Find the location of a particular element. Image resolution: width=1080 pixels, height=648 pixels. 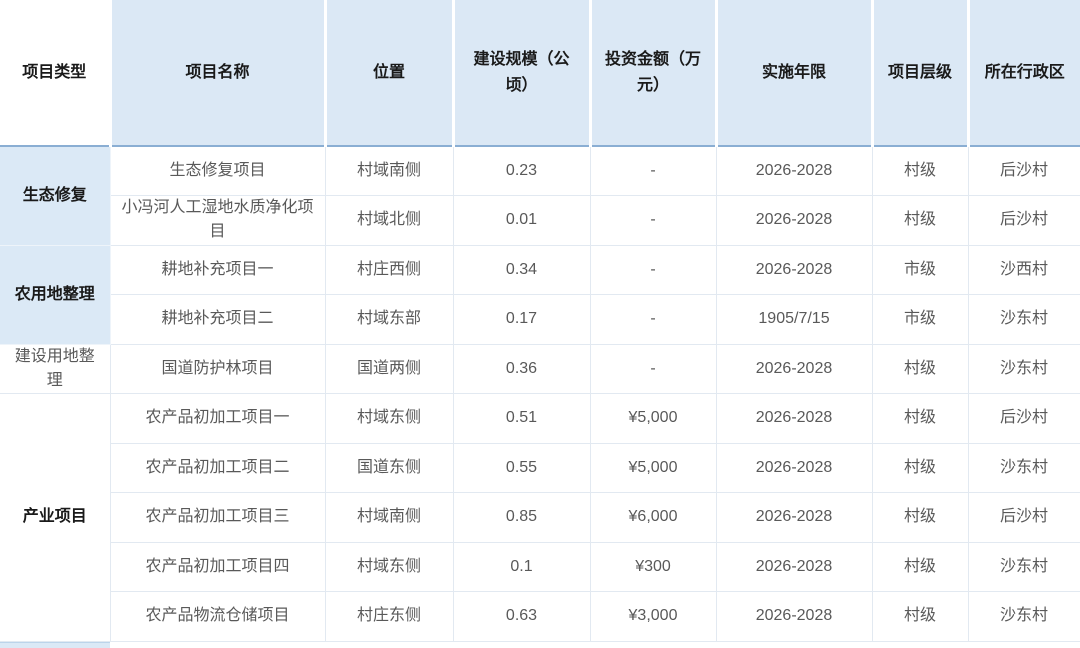

category-cell-construction-land: 建设用地整理 is located at coordinates (55, 368).